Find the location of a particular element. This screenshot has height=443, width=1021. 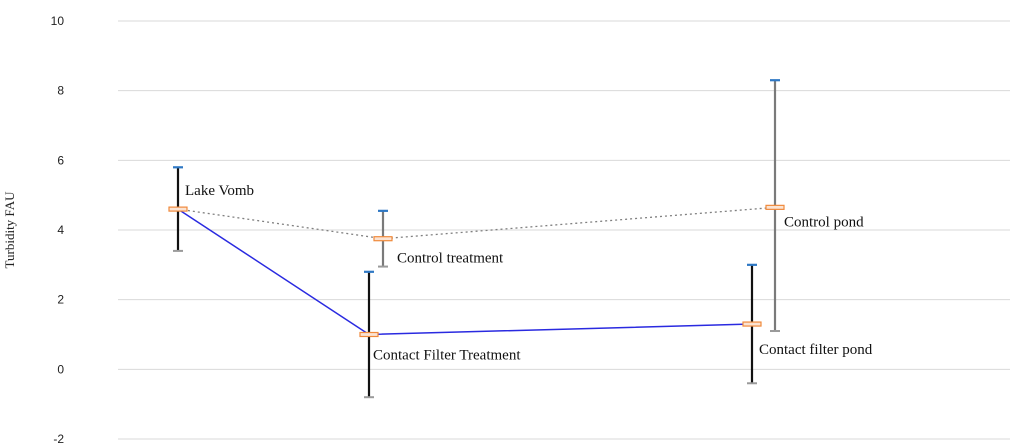

y-axis-label: Turbidity FAU is located at coordinates (9, 230).